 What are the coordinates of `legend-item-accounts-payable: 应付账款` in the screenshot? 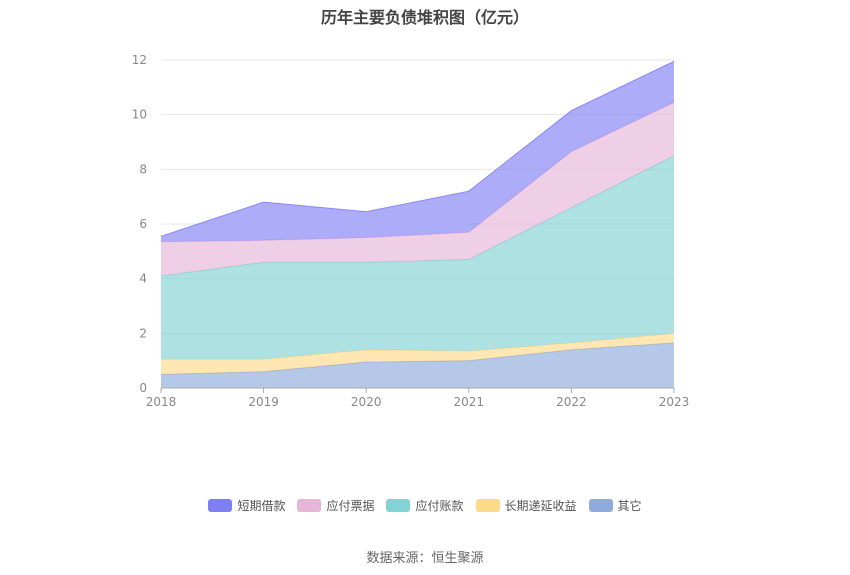 It's located at (425, 505).